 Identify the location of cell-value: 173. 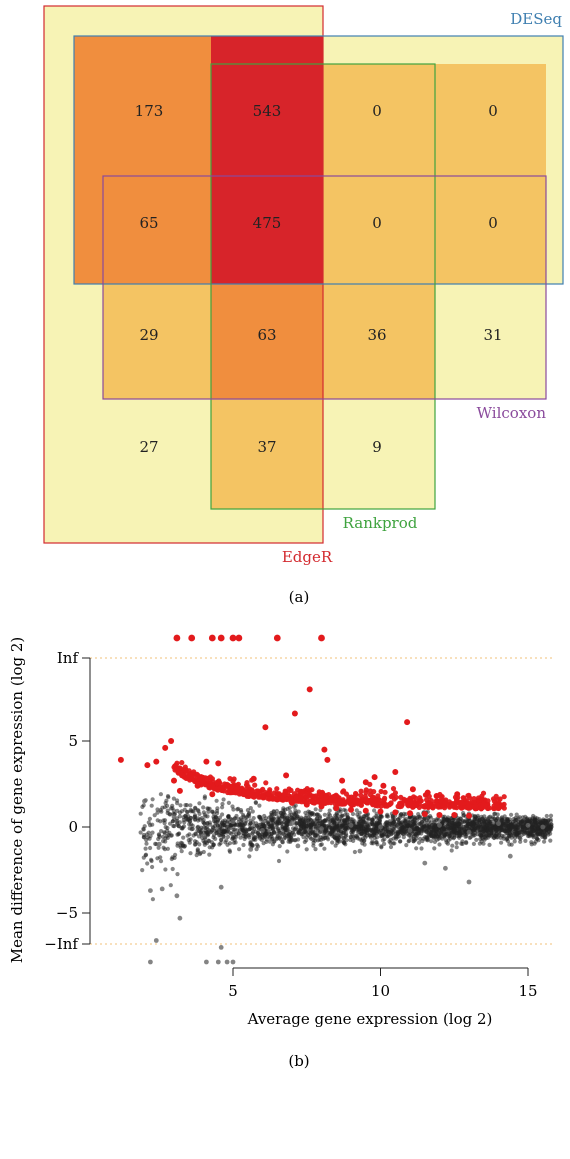
(149, 111).